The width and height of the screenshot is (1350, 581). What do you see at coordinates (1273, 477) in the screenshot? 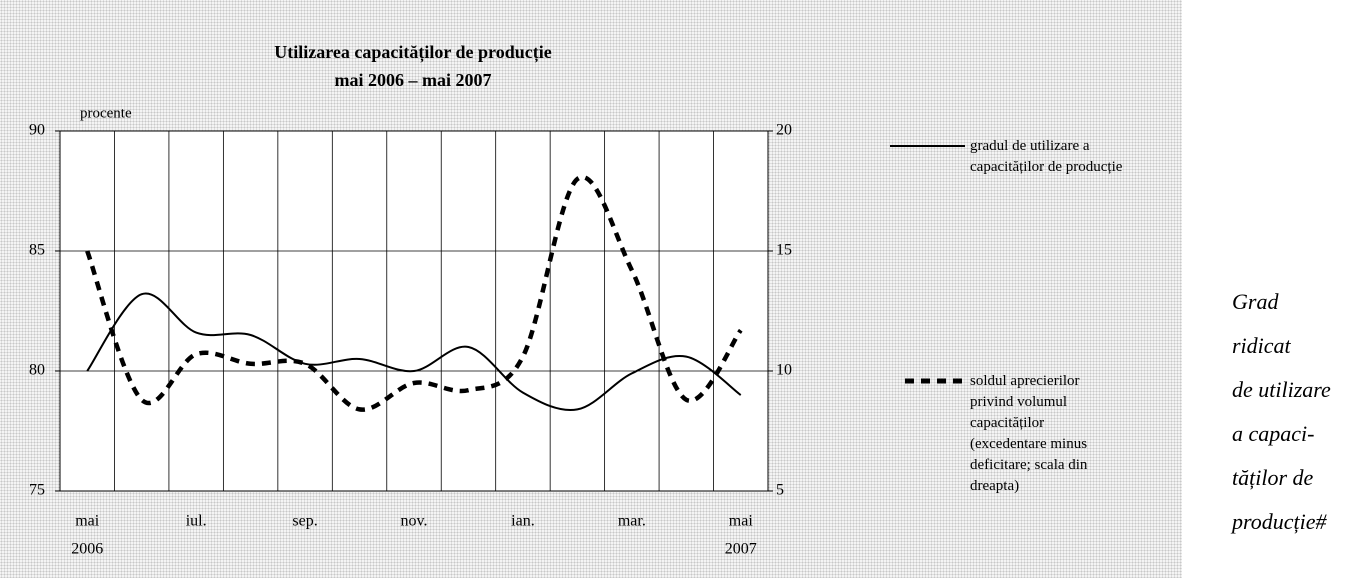
I see `side-note-line: tăților de` at bounding box center [1273, 477].